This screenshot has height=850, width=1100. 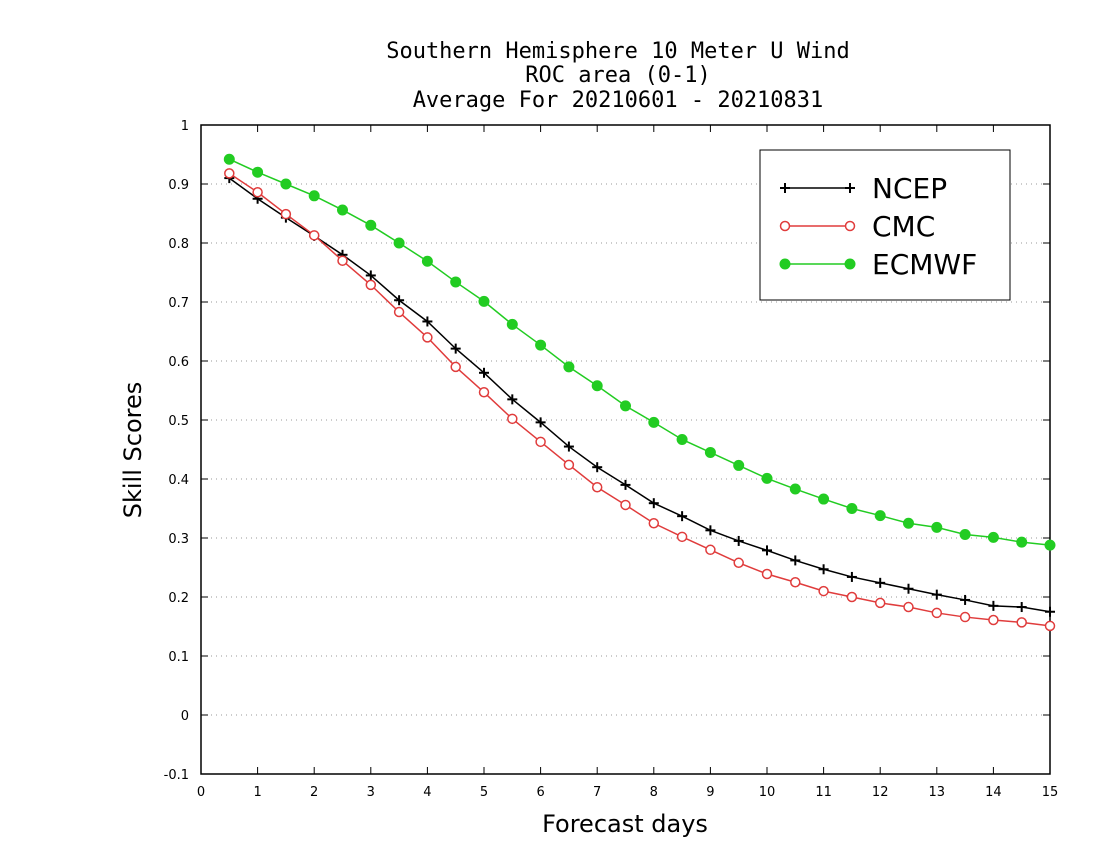 I want to click on legend-label-cmc: CMC, so click(x=903, y=226).